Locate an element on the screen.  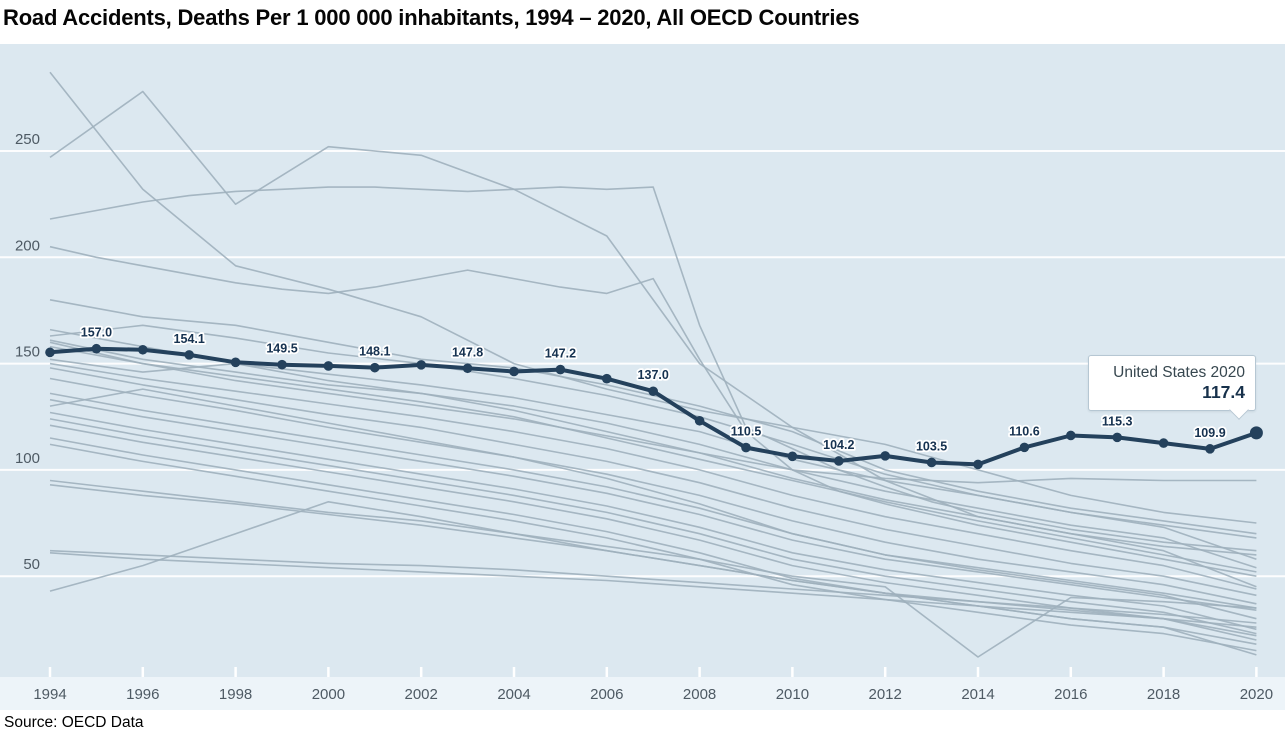
tooltip-value: 117.4 is located at coordinates (1223, 392).